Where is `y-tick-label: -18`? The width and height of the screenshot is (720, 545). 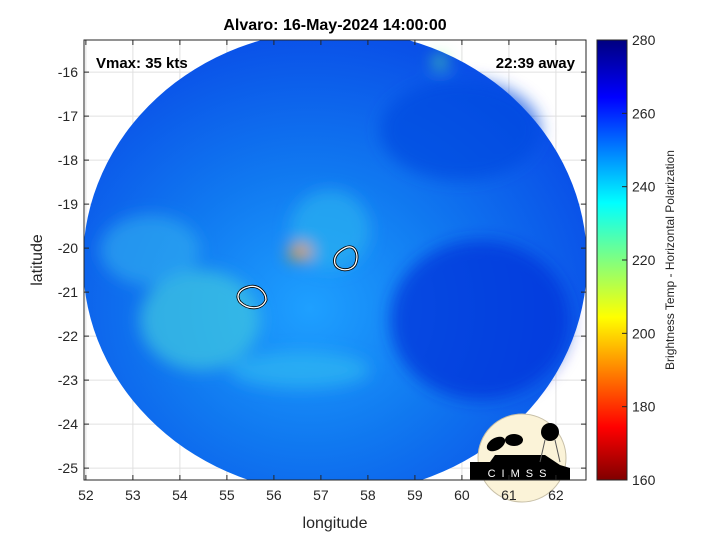
y-tick-label: -18 is located at coordinates (68, 160).